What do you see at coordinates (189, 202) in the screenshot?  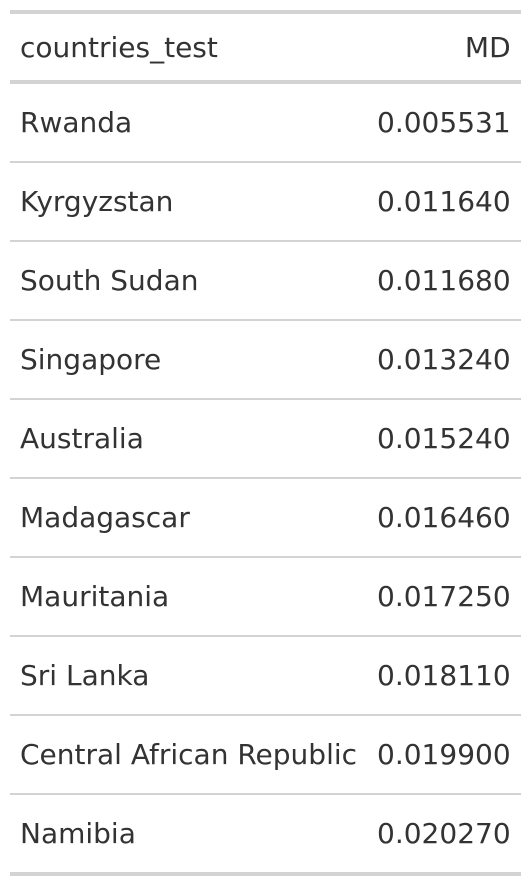 I see `country-cell: Kyrgyzstan` at bounding box center [189, 202].